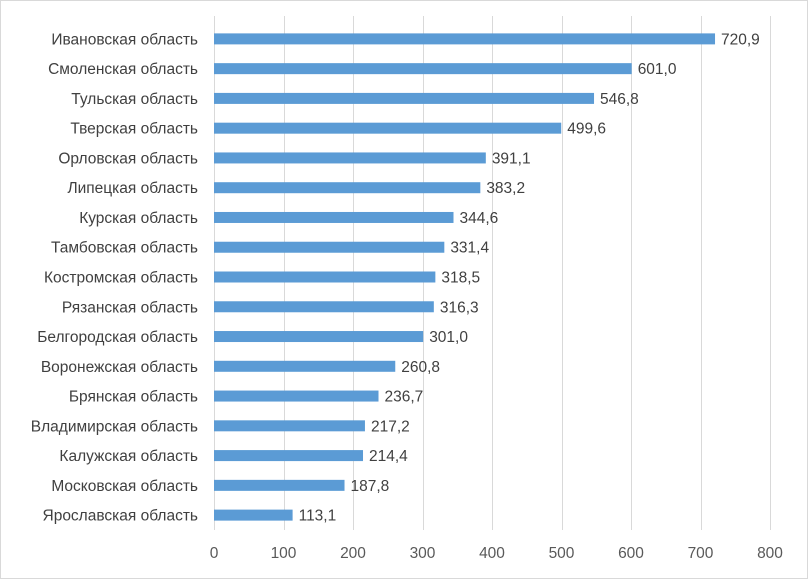 The height and width of the screenshot is (579, 808). Describe the element at coordinates (370, 486) in the screenshot. I see `data-label: 187,8` at that location.